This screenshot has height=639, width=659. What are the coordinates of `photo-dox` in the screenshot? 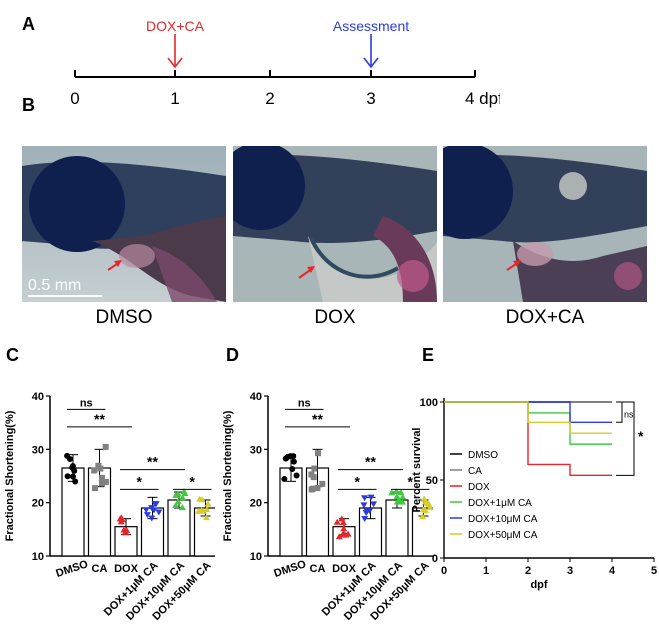 It's located at (335, 224).